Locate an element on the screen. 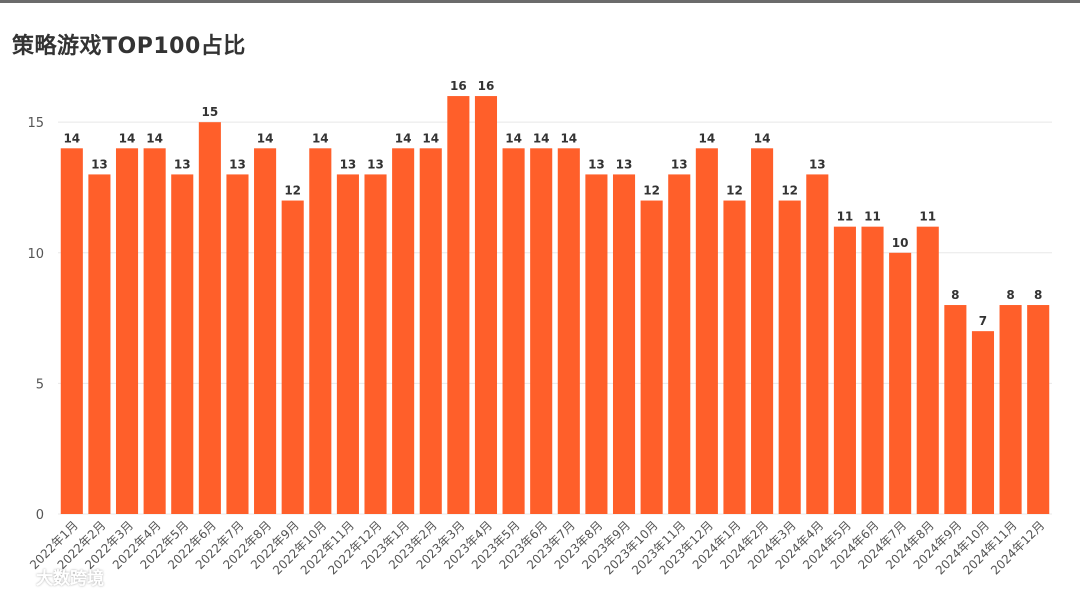 The width and height of the screenshot is (1080, 599). watermark: 大数跨境 is located at coordinates (56, 576).